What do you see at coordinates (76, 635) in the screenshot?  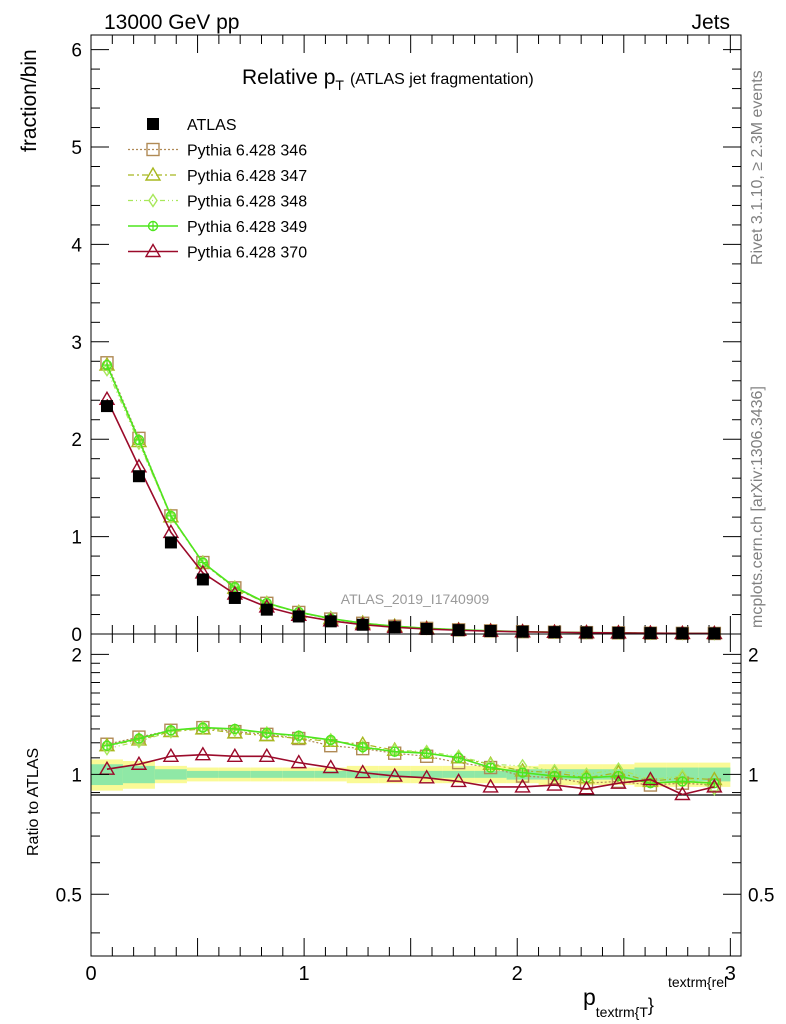 I see `y-tick-label: 0` at bounding box center [76, 635].